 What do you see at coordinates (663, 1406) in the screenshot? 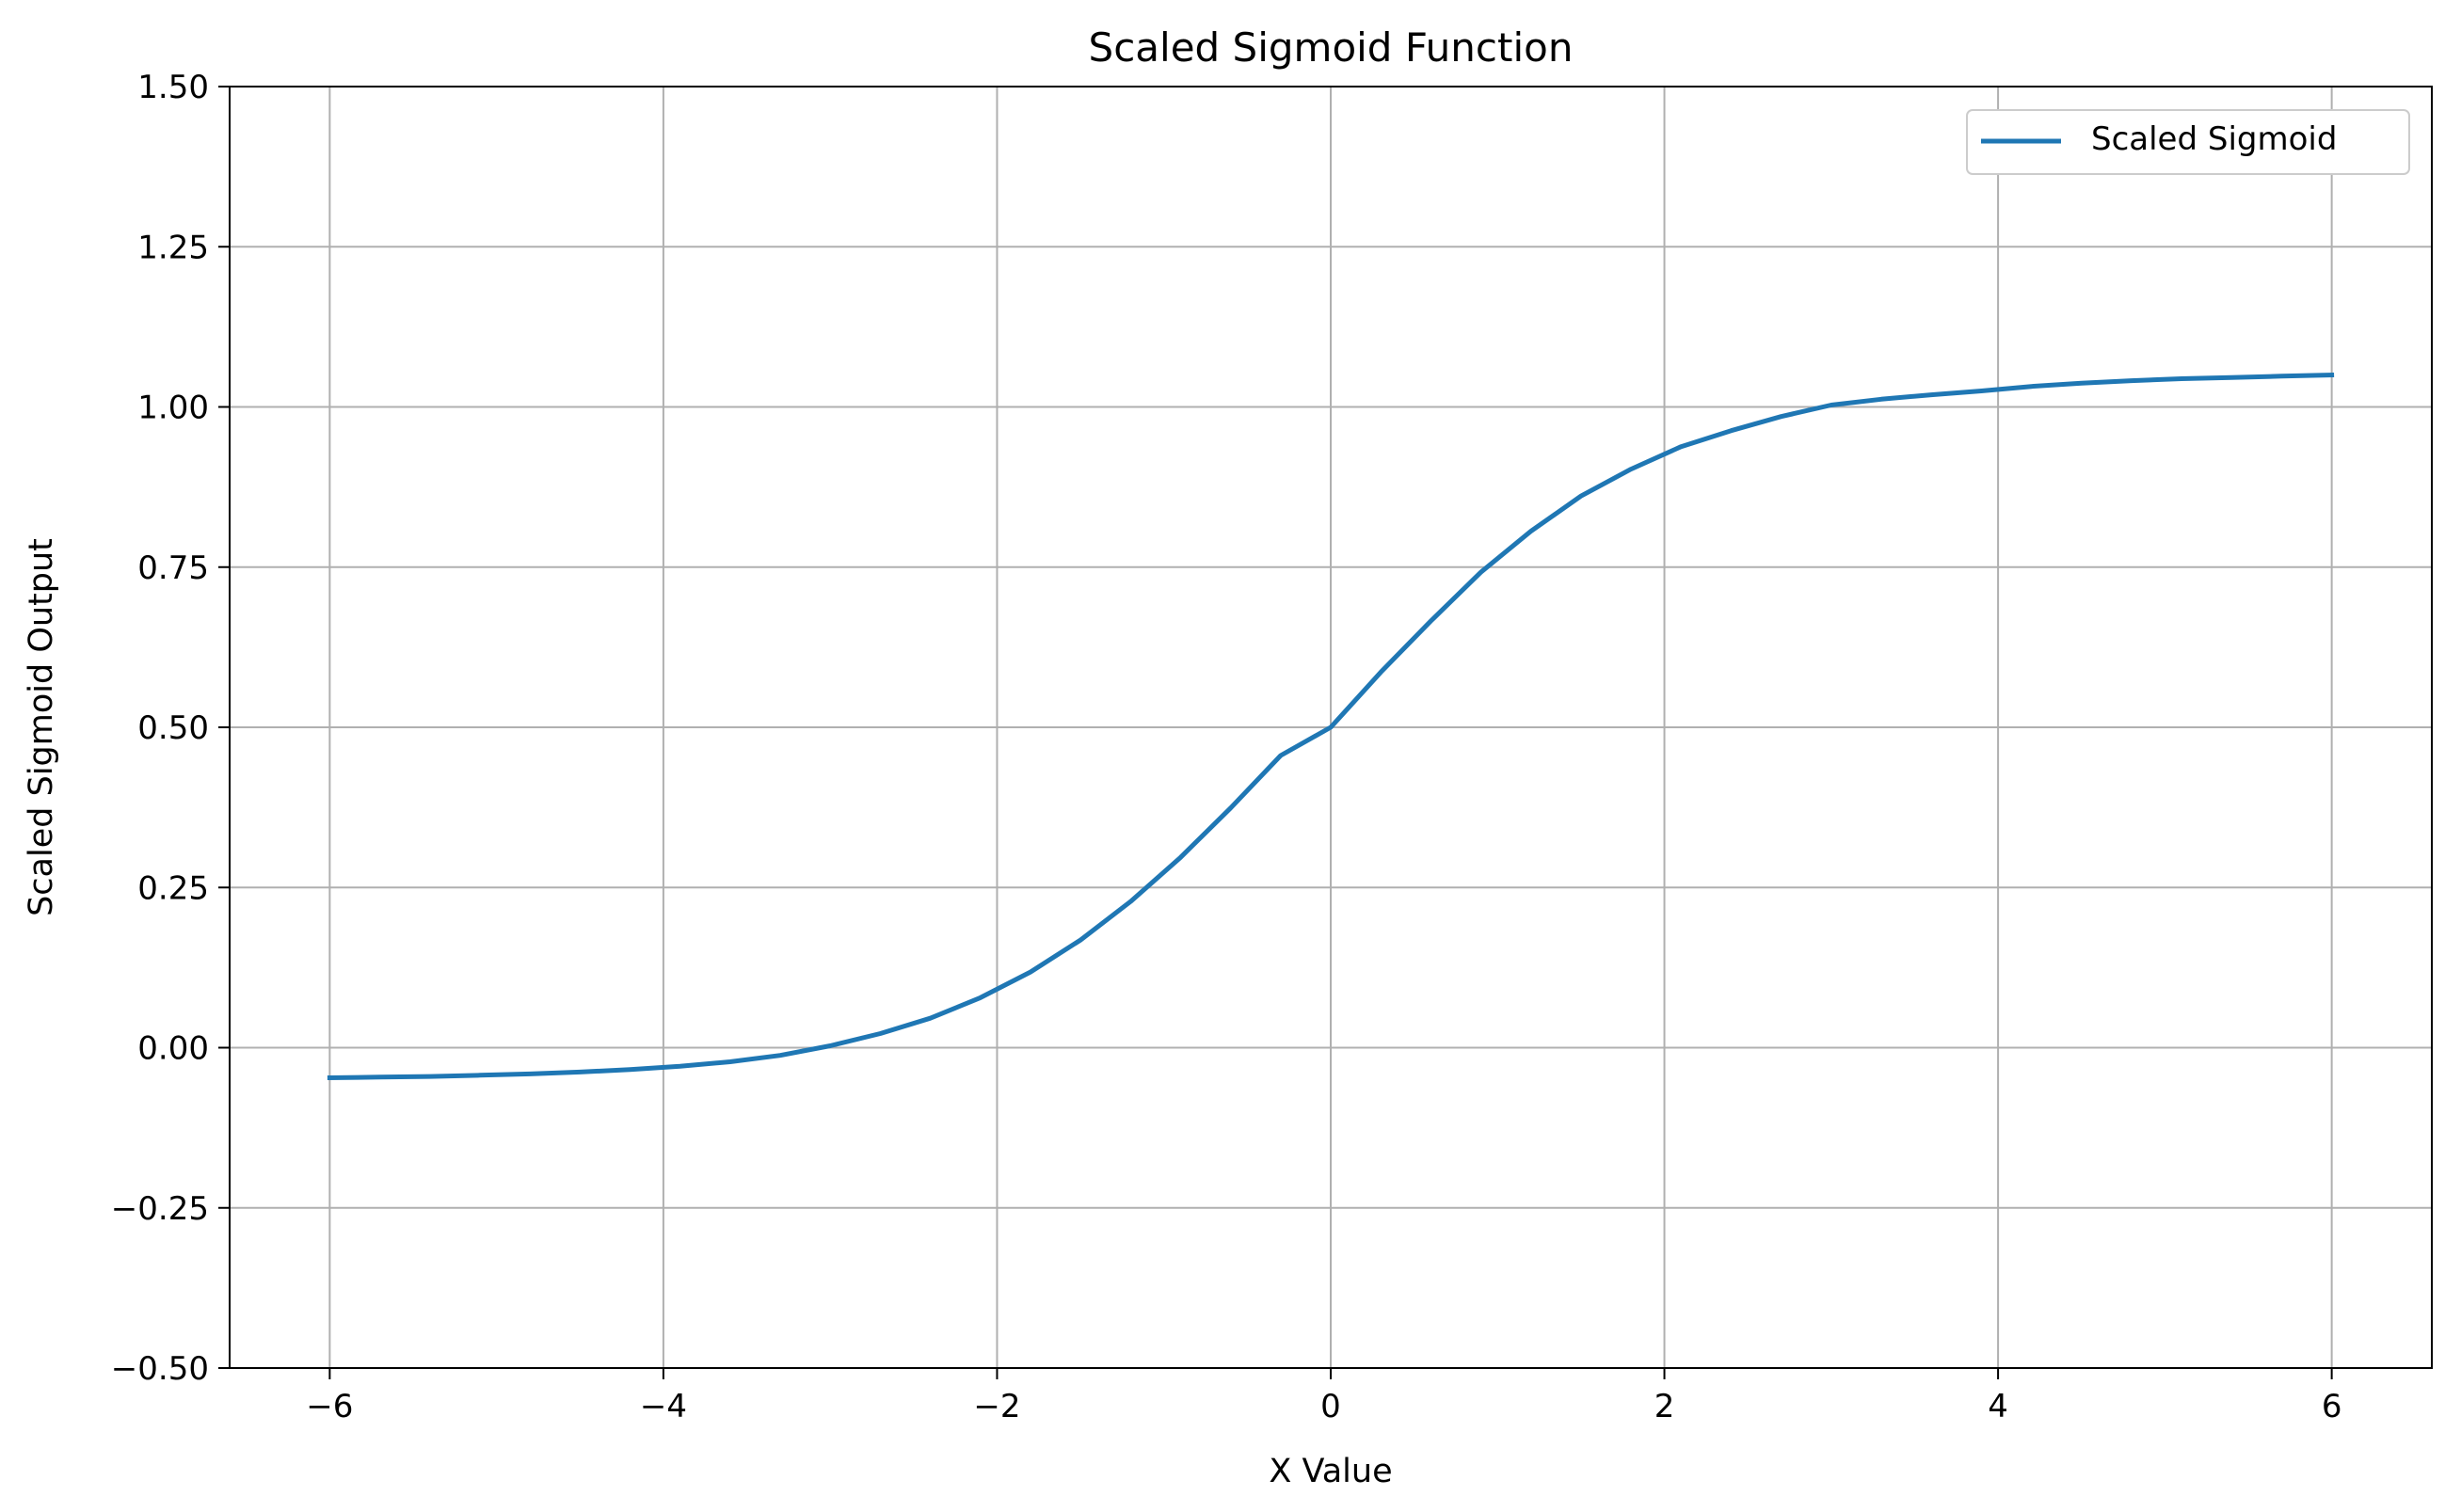
I see `x-tick-label: −4` at bounding box center [663, 1406].